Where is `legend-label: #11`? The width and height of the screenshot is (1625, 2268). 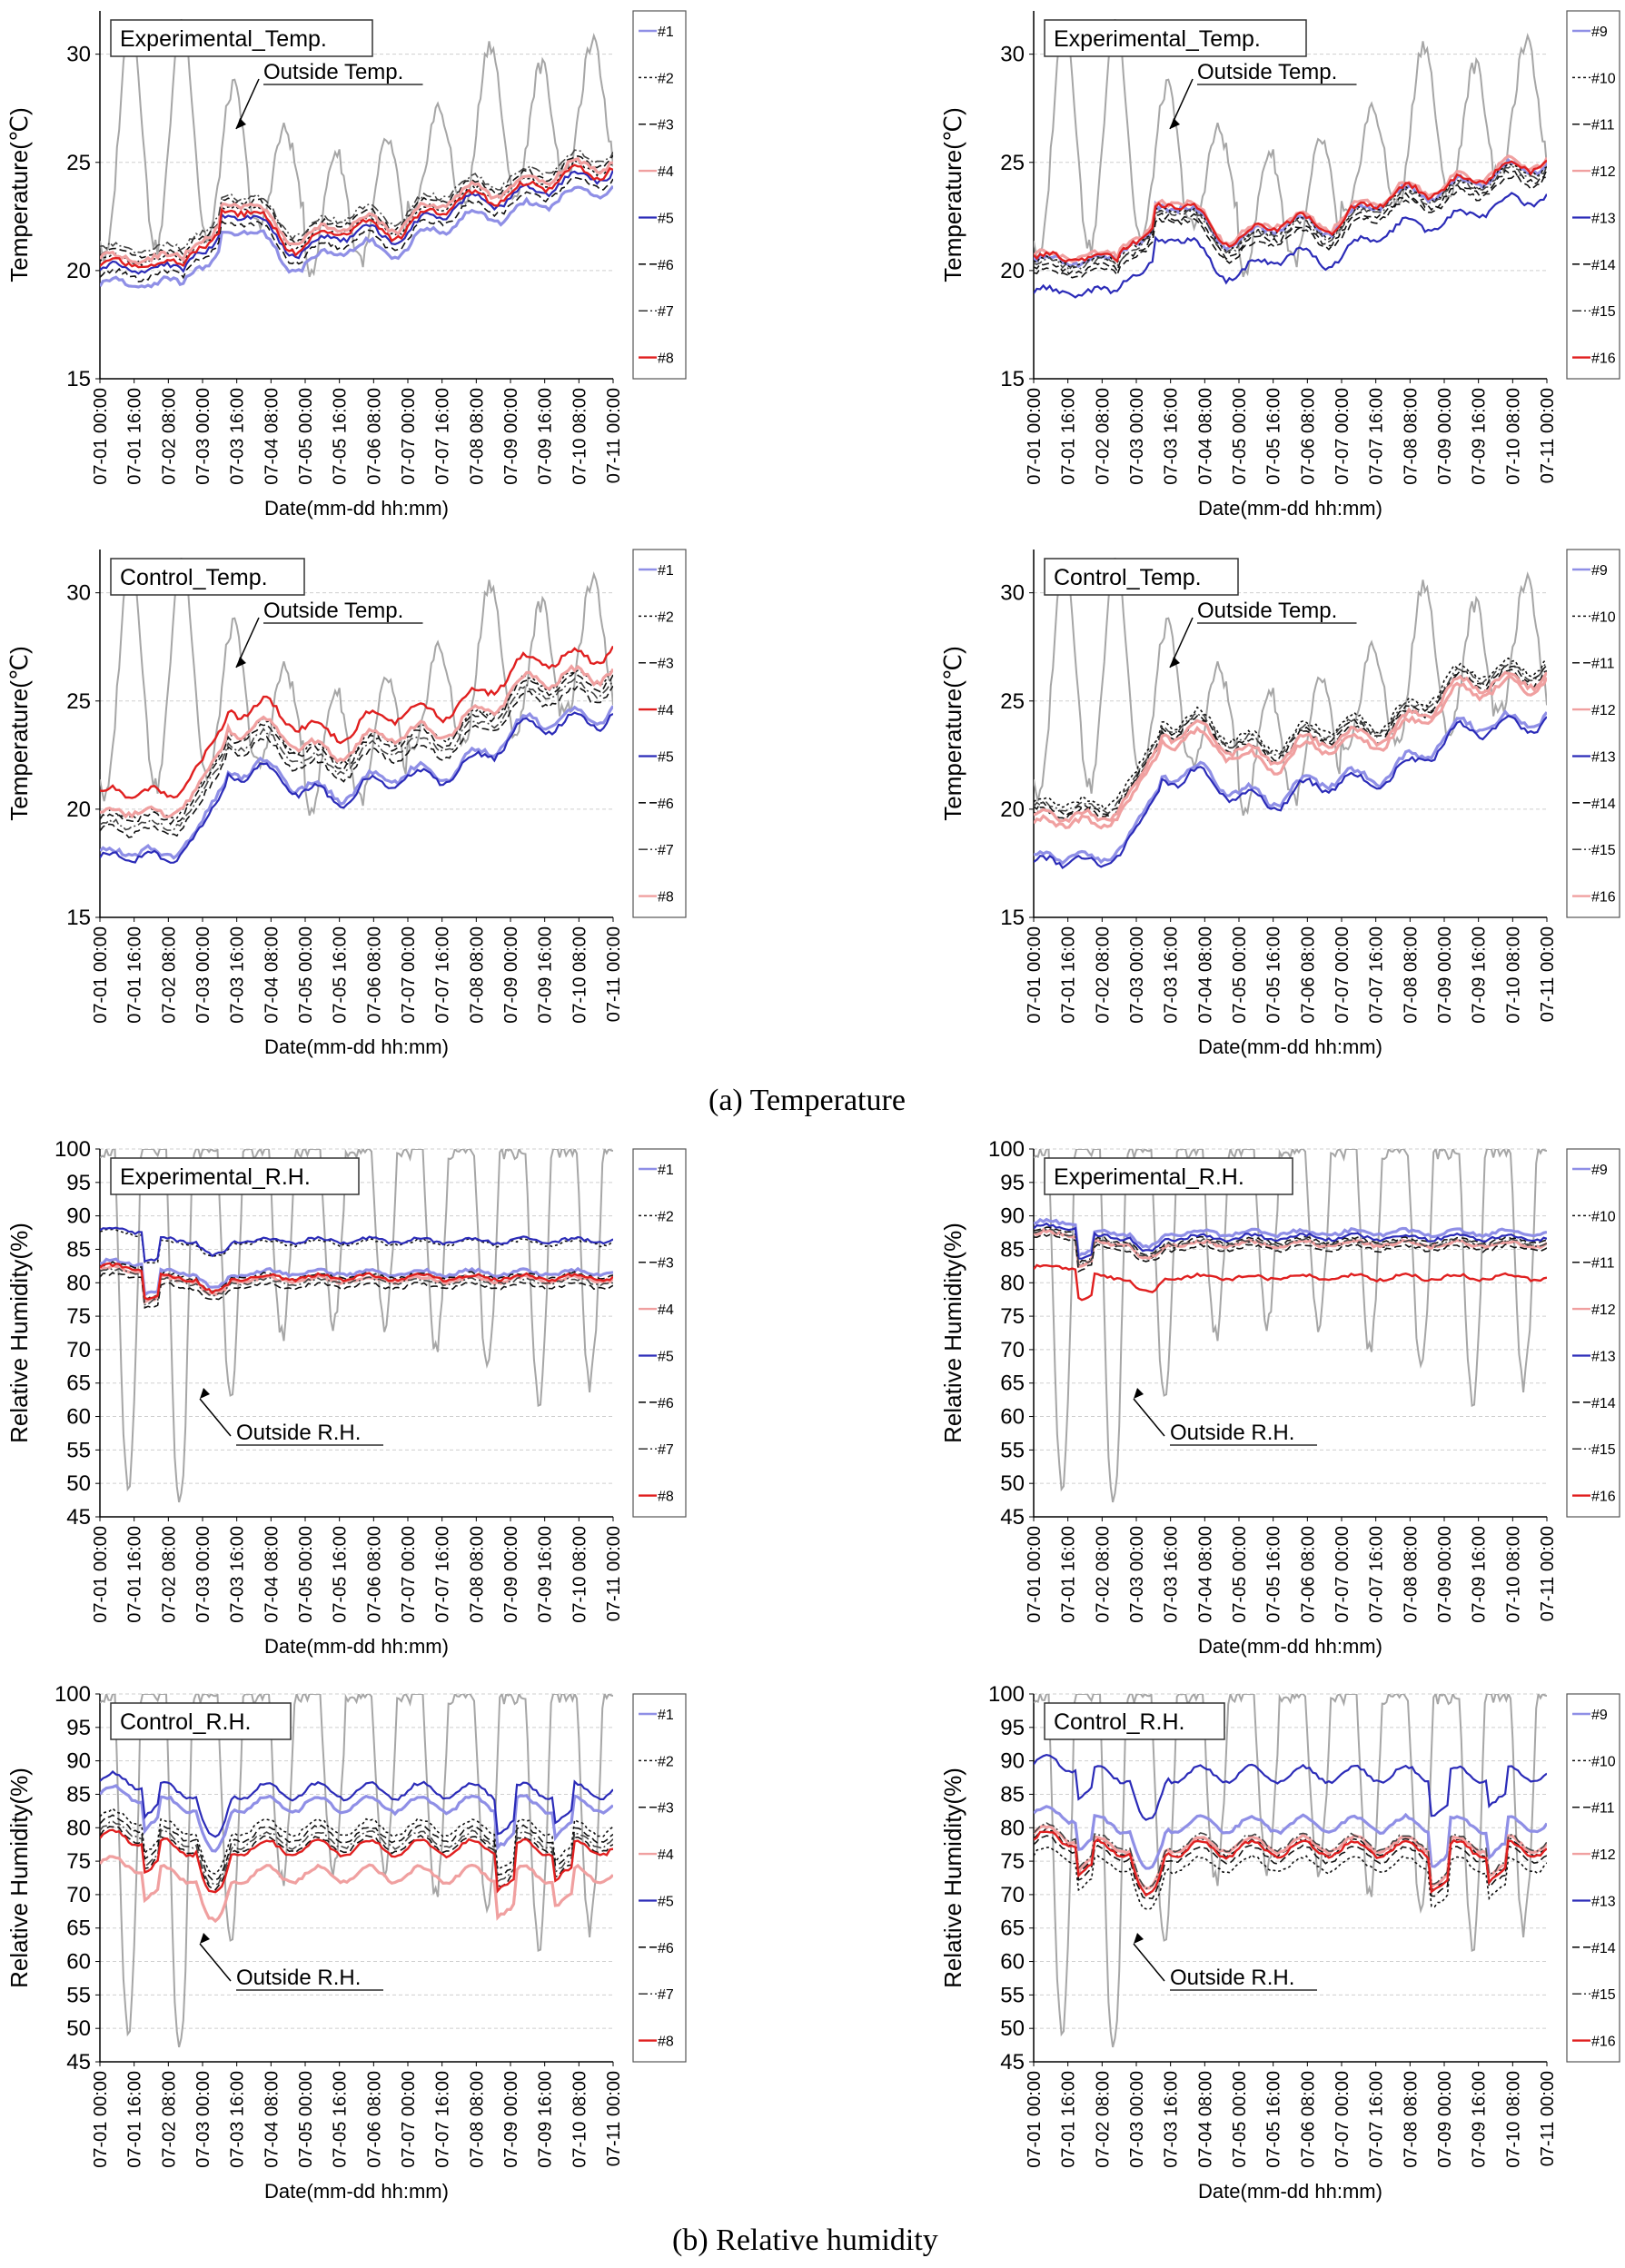
legend-label: #11 is located at coordinates (1603, 126).